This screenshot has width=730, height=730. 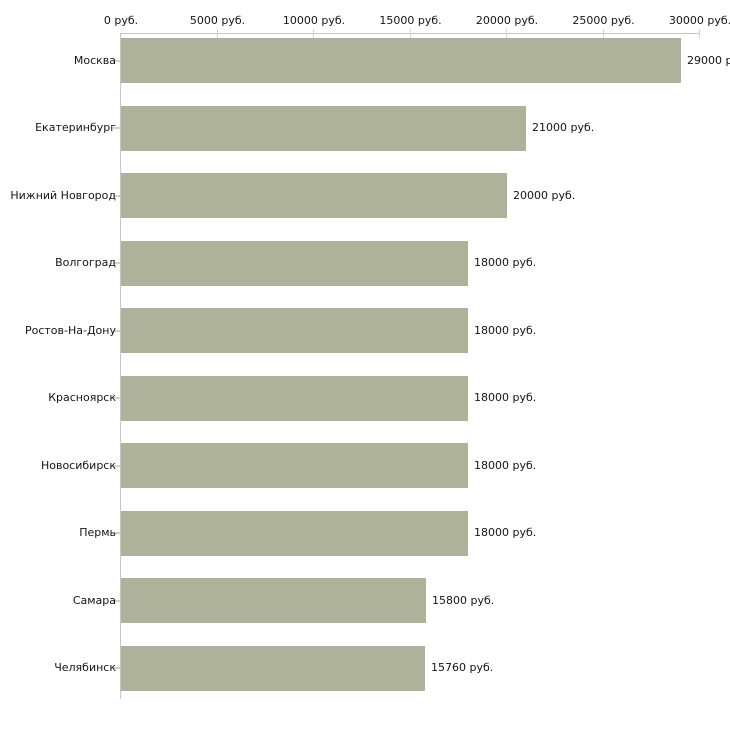 I want to click on category-label: Красноярск, so click(x=82, y=397).